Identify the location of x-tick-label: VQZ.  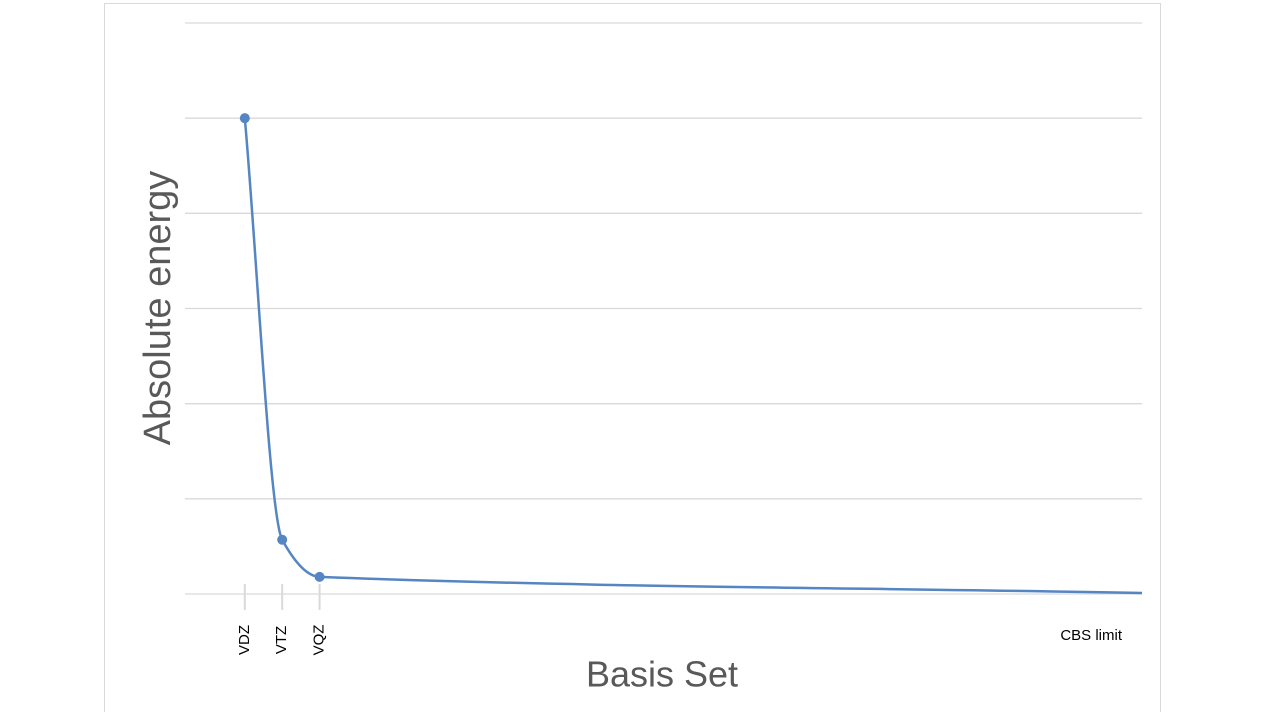
(319, 640).